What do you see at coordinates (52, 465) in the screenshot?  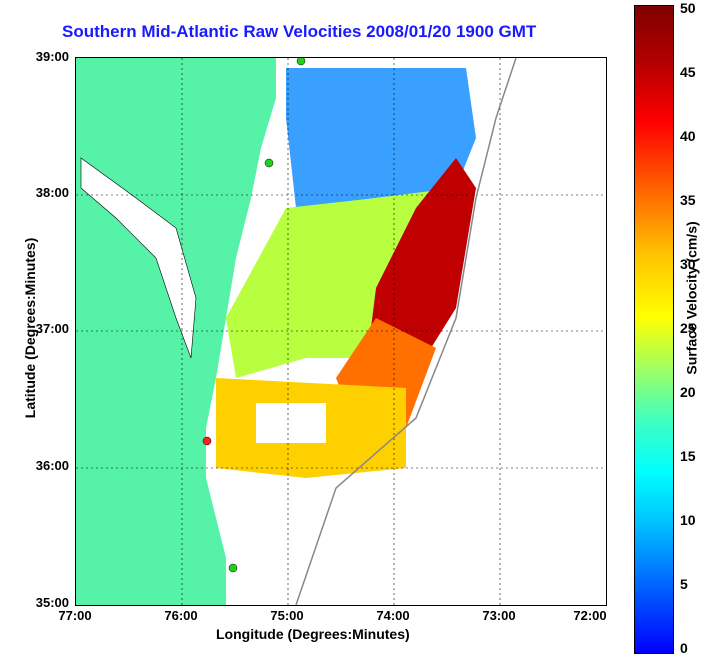 I see `y-tick: 36:00` at bounding box center [52, 465].